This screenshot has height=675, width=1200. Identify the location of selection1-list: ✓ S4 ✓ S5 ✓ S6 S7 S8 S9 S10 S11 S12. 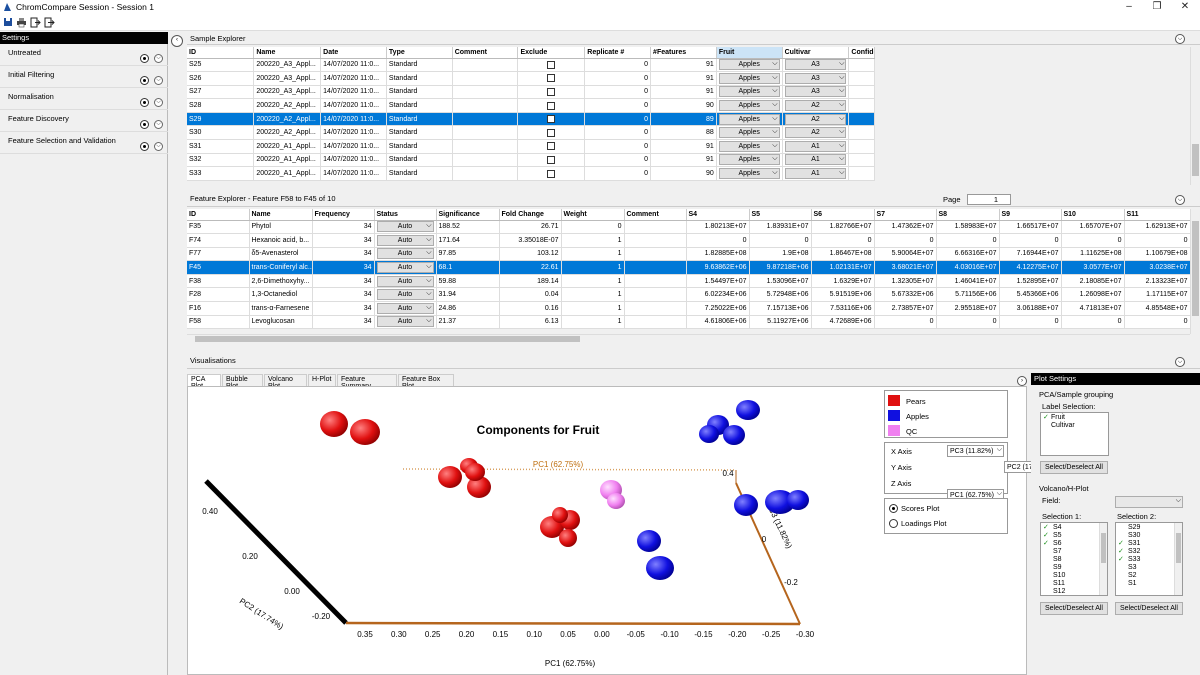
(1074, 559).